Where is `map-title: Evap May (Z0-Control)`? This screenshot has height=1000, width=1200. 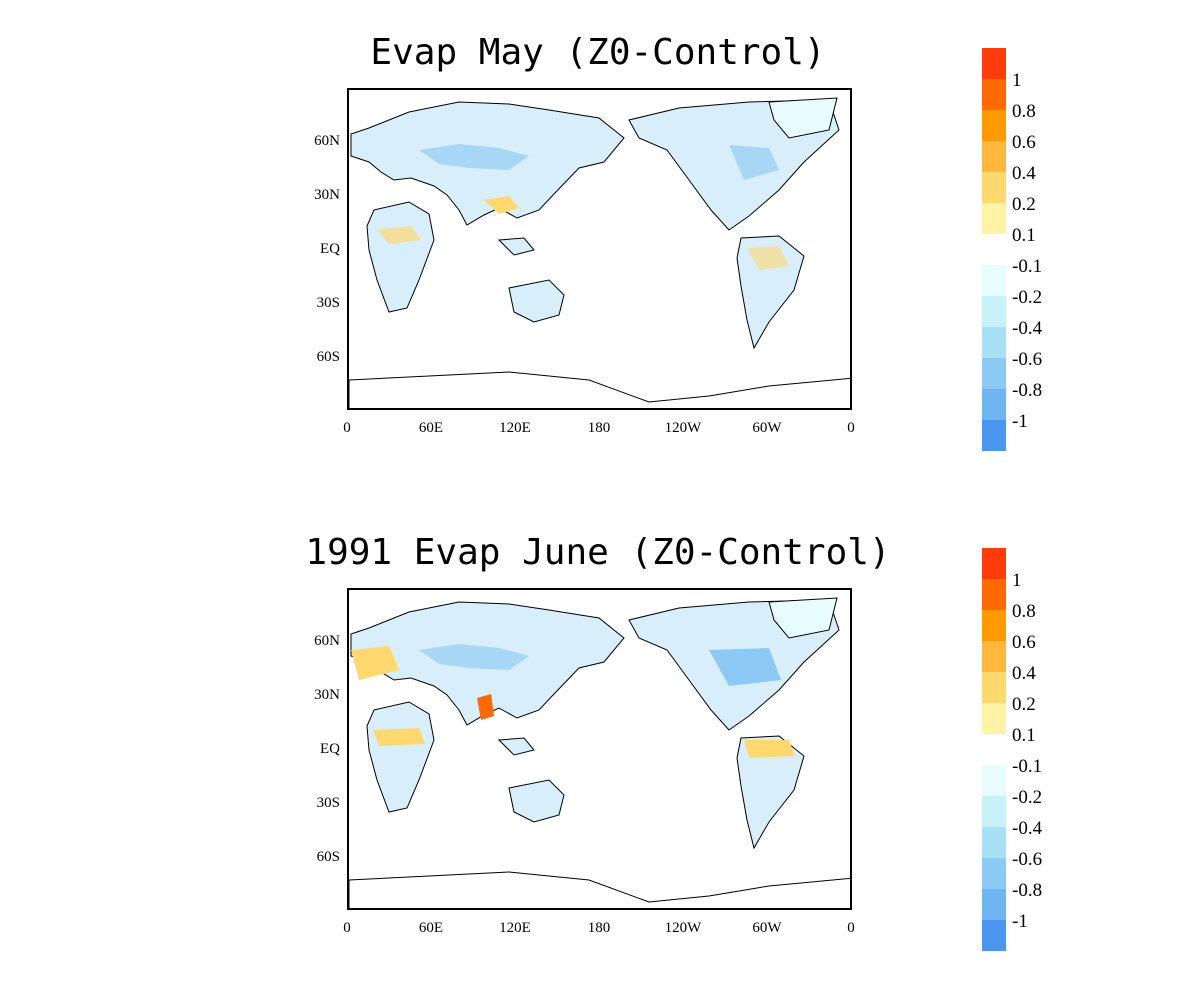 map-title: Evap May (Z0-Control) is located at coordinates (598, 52).